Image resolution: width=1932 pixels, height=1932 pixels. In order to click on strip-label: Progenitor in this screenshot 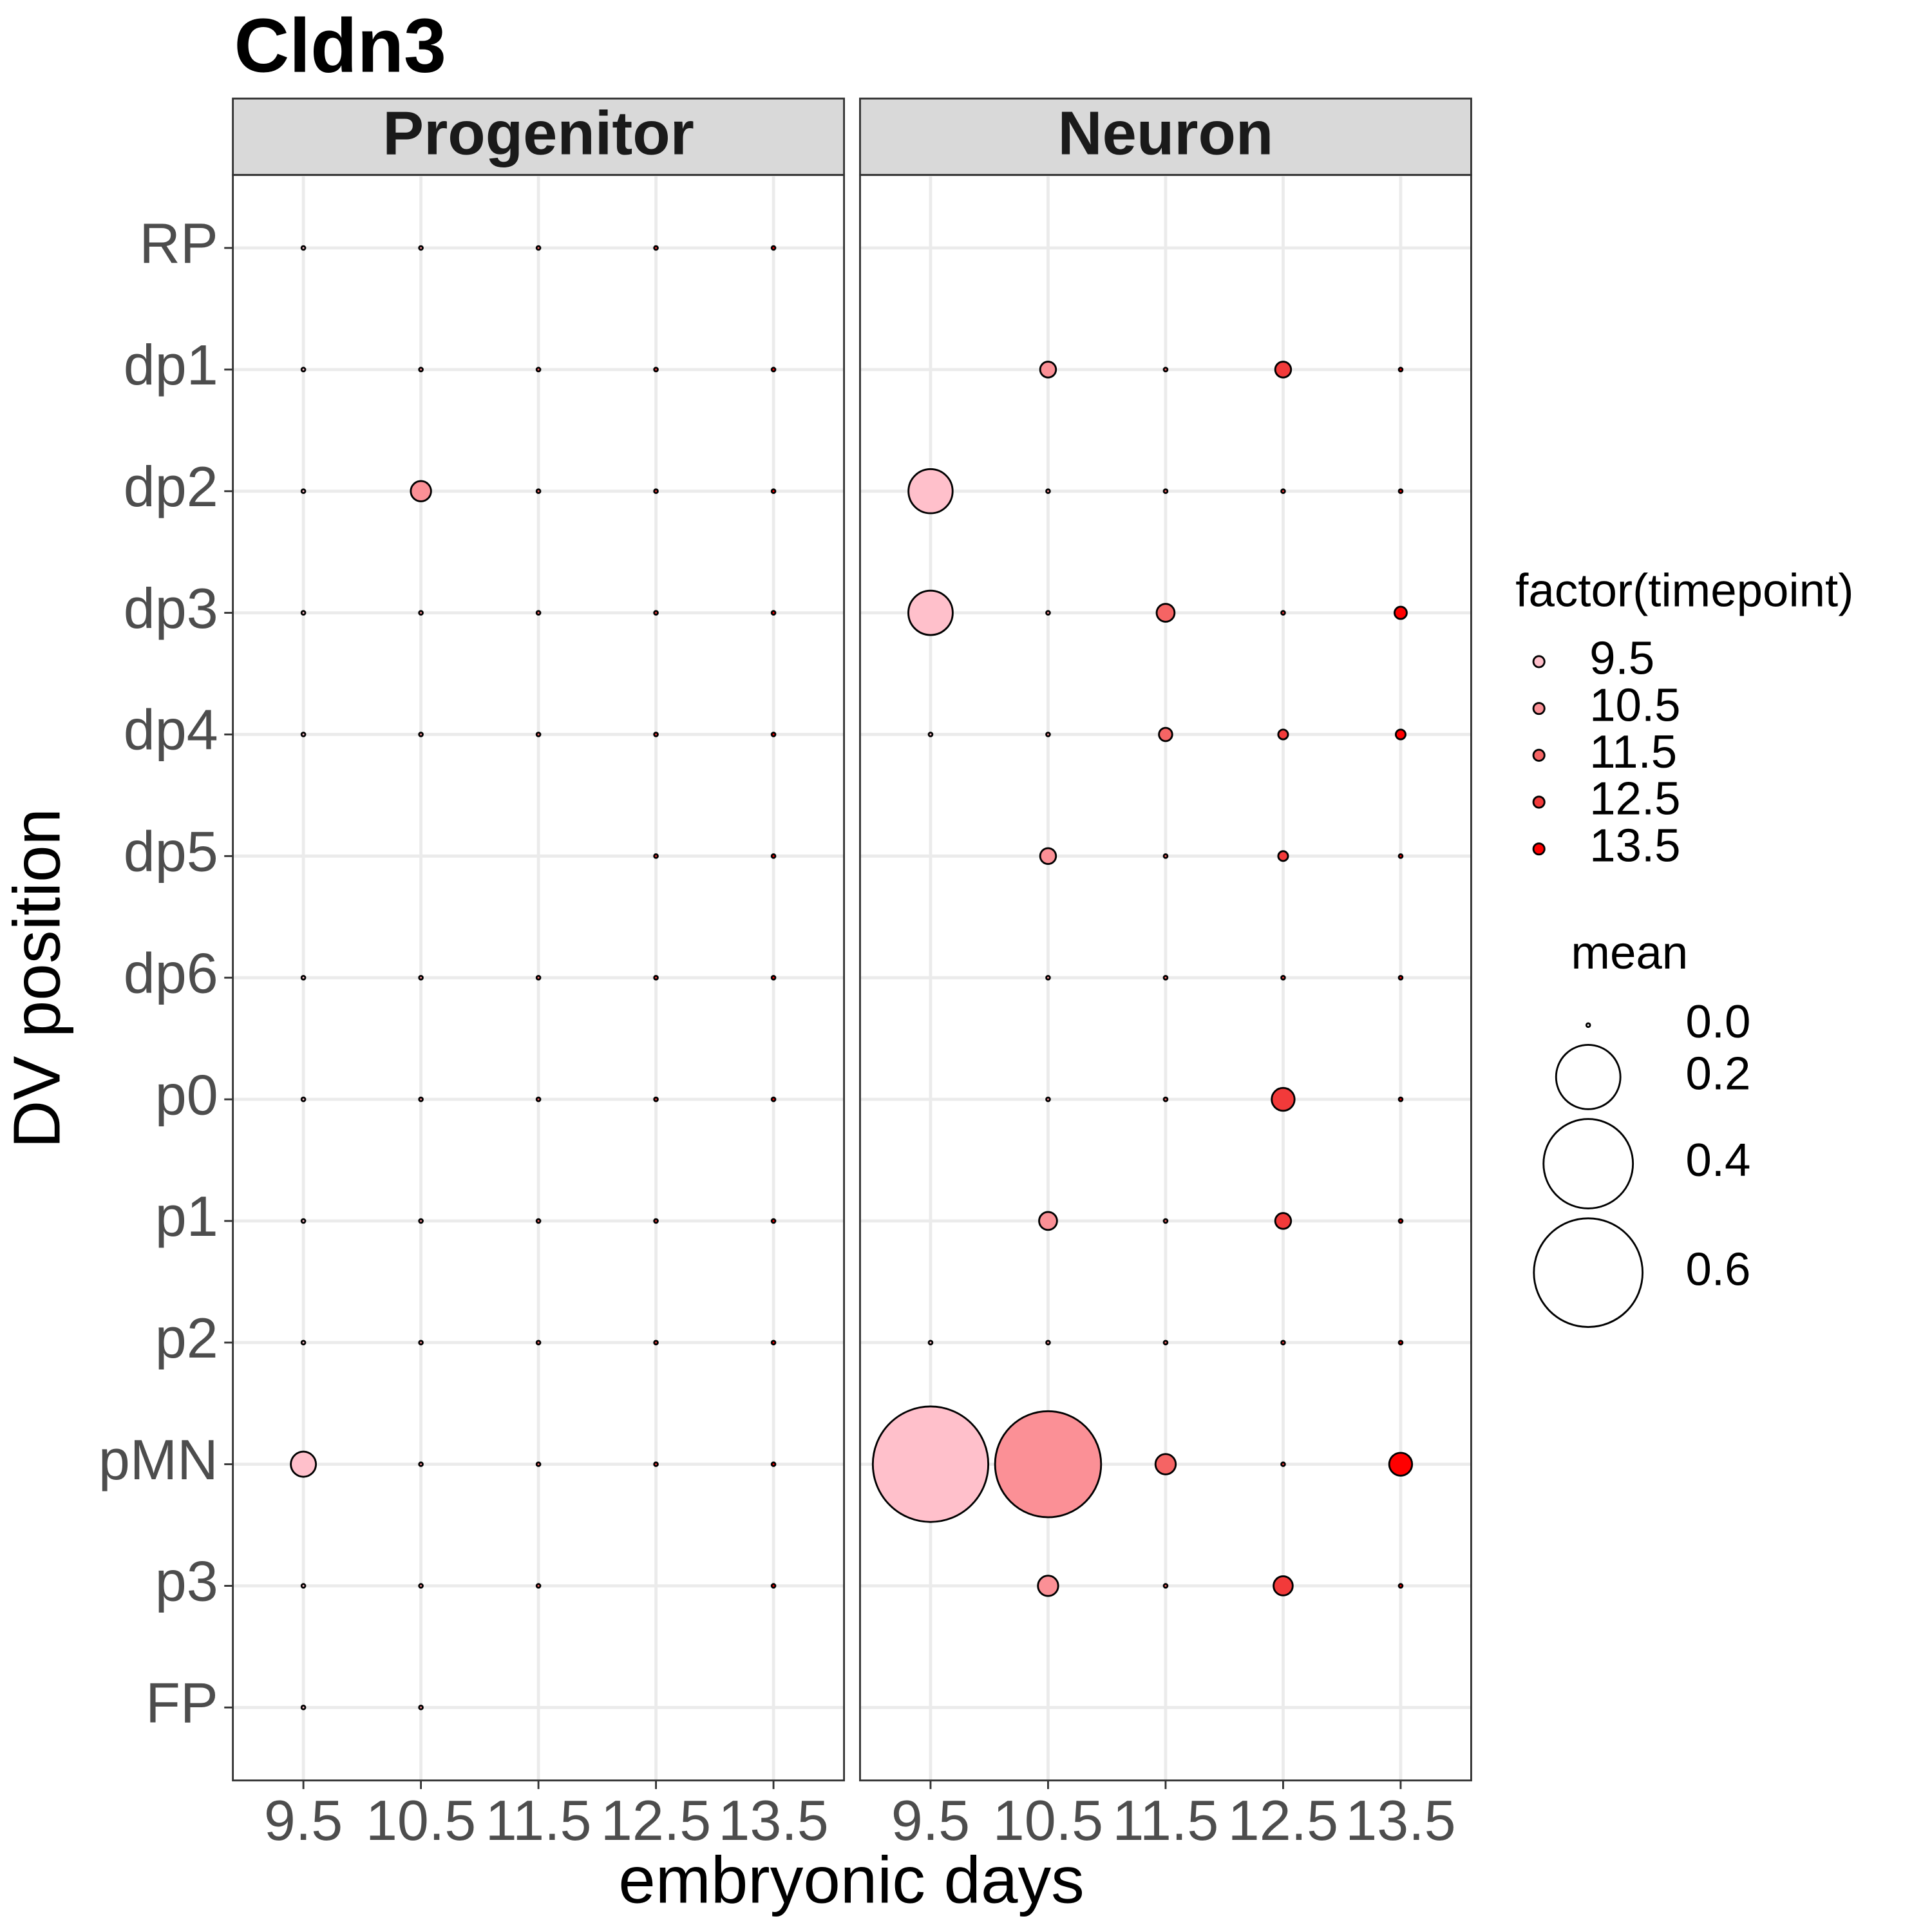, I will do `click(538, 133)`.